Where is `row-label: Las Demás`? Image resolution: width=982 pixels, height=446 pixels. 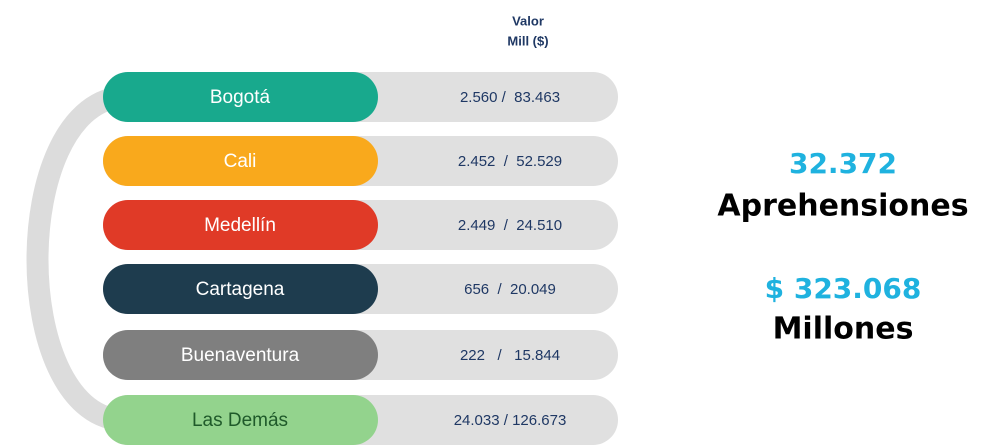
row-label: Las Demás is located at coordinates (240, 420).